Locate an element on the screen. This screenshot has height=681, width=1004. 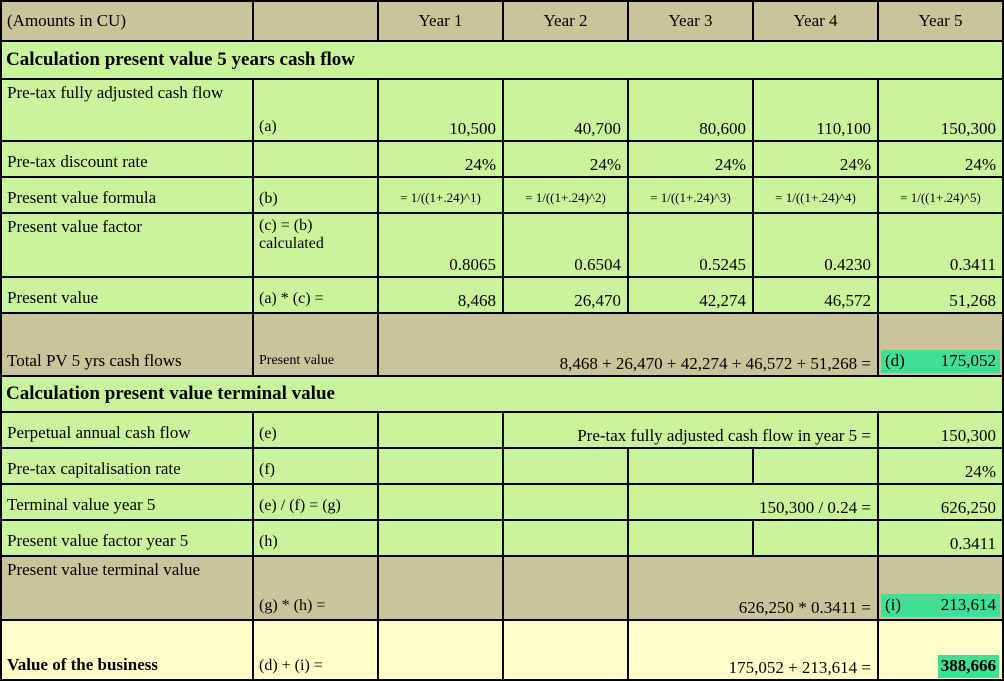
row-label: Pre-tax fully adjusted cash flow is located at coordinates (127, 110).